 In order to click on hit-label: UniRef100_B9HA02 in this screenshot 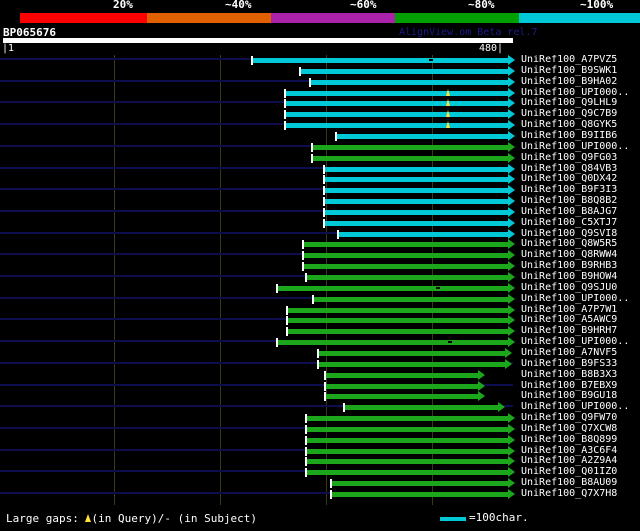, I will do `click(569, 81)`.